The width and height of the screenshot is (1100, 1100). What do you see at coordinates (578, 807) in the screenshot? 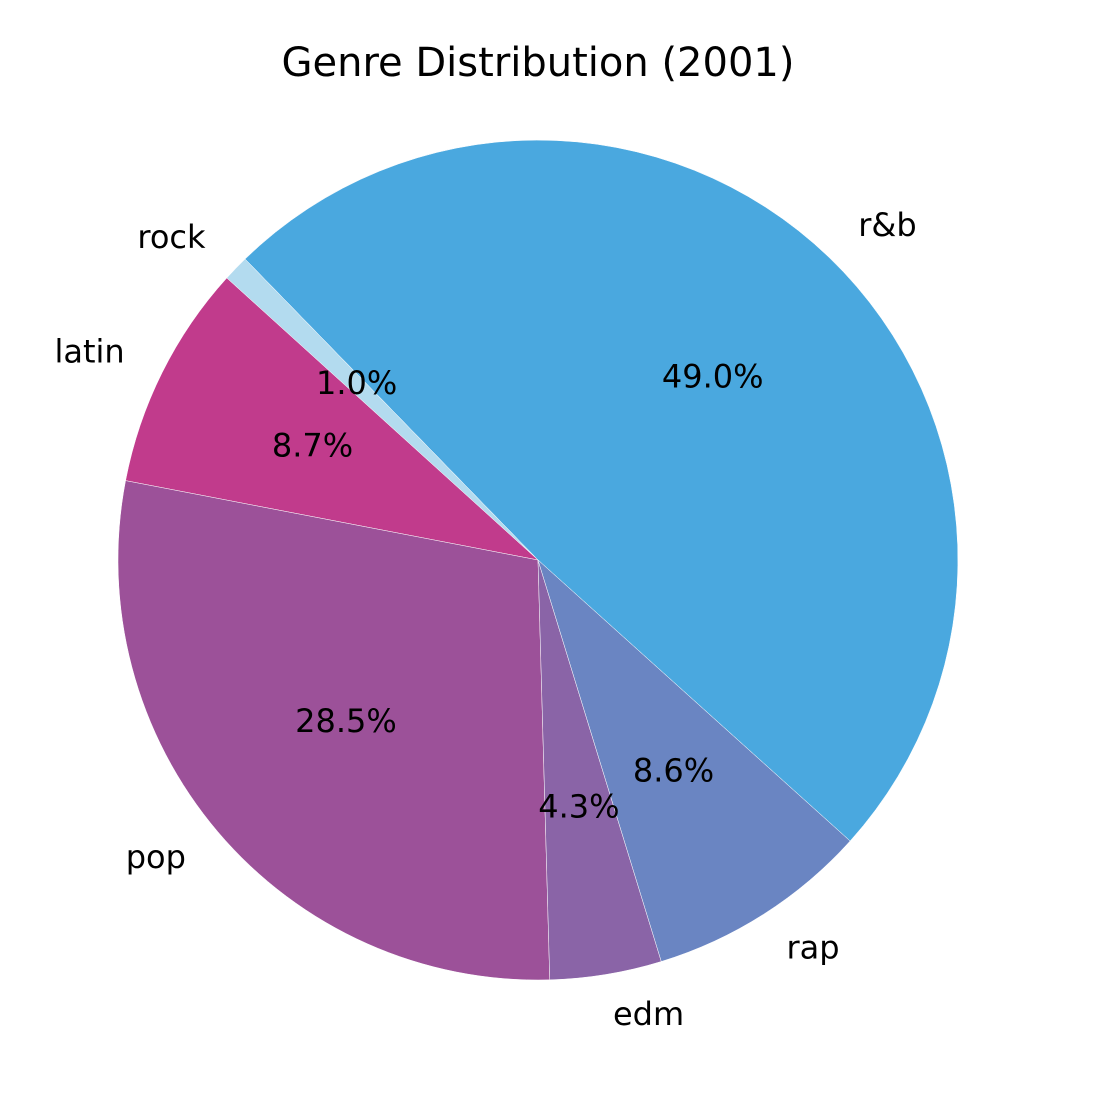
I see `slice-percent-label: 4.3%` at bounding box center [578, 807].